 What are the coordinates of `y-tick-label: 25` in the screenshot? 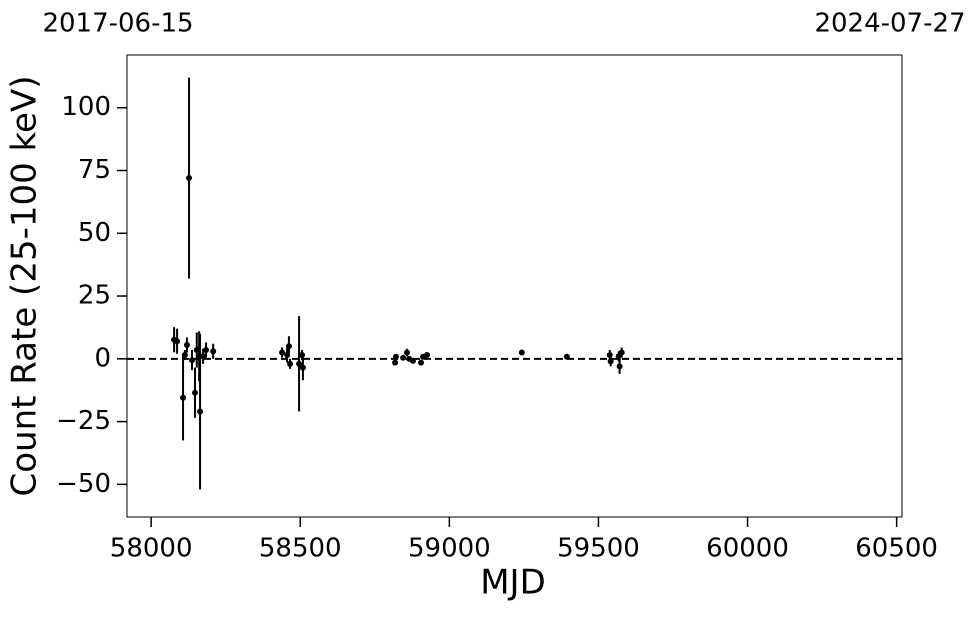 It's located at (94, 296).